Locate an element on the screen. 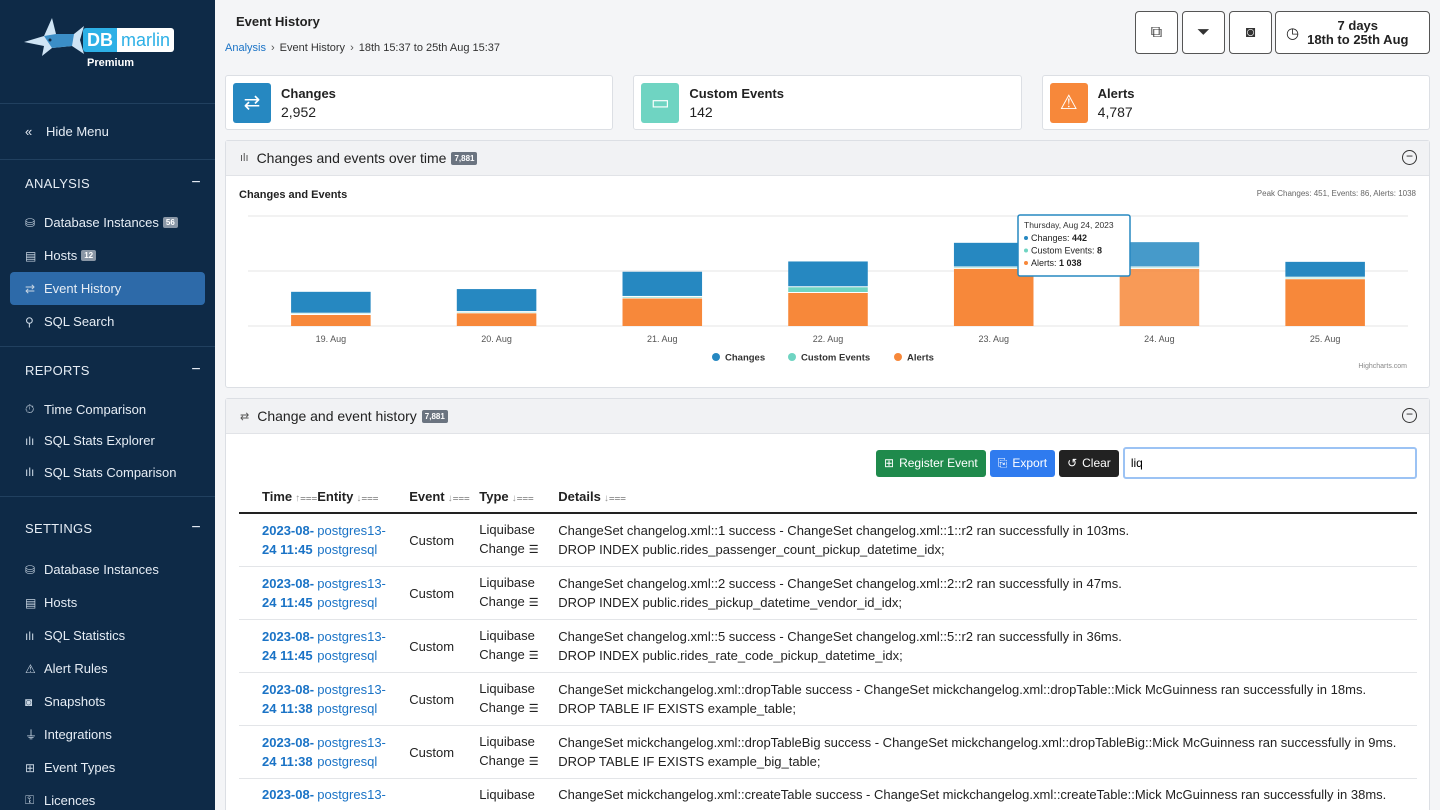 The image size is (1440, 810). cell-entity: postgres13- is located at coordinates (363, 794).